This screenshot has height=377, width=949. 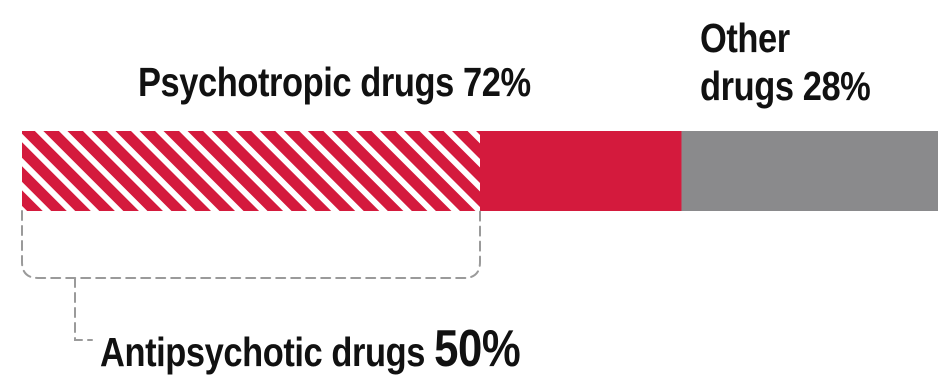 What do you see at coordinates (251, 171) in the screenshot?
I see `bar-segment-antipsychotic-hatch` at bounding box center [251, 171].